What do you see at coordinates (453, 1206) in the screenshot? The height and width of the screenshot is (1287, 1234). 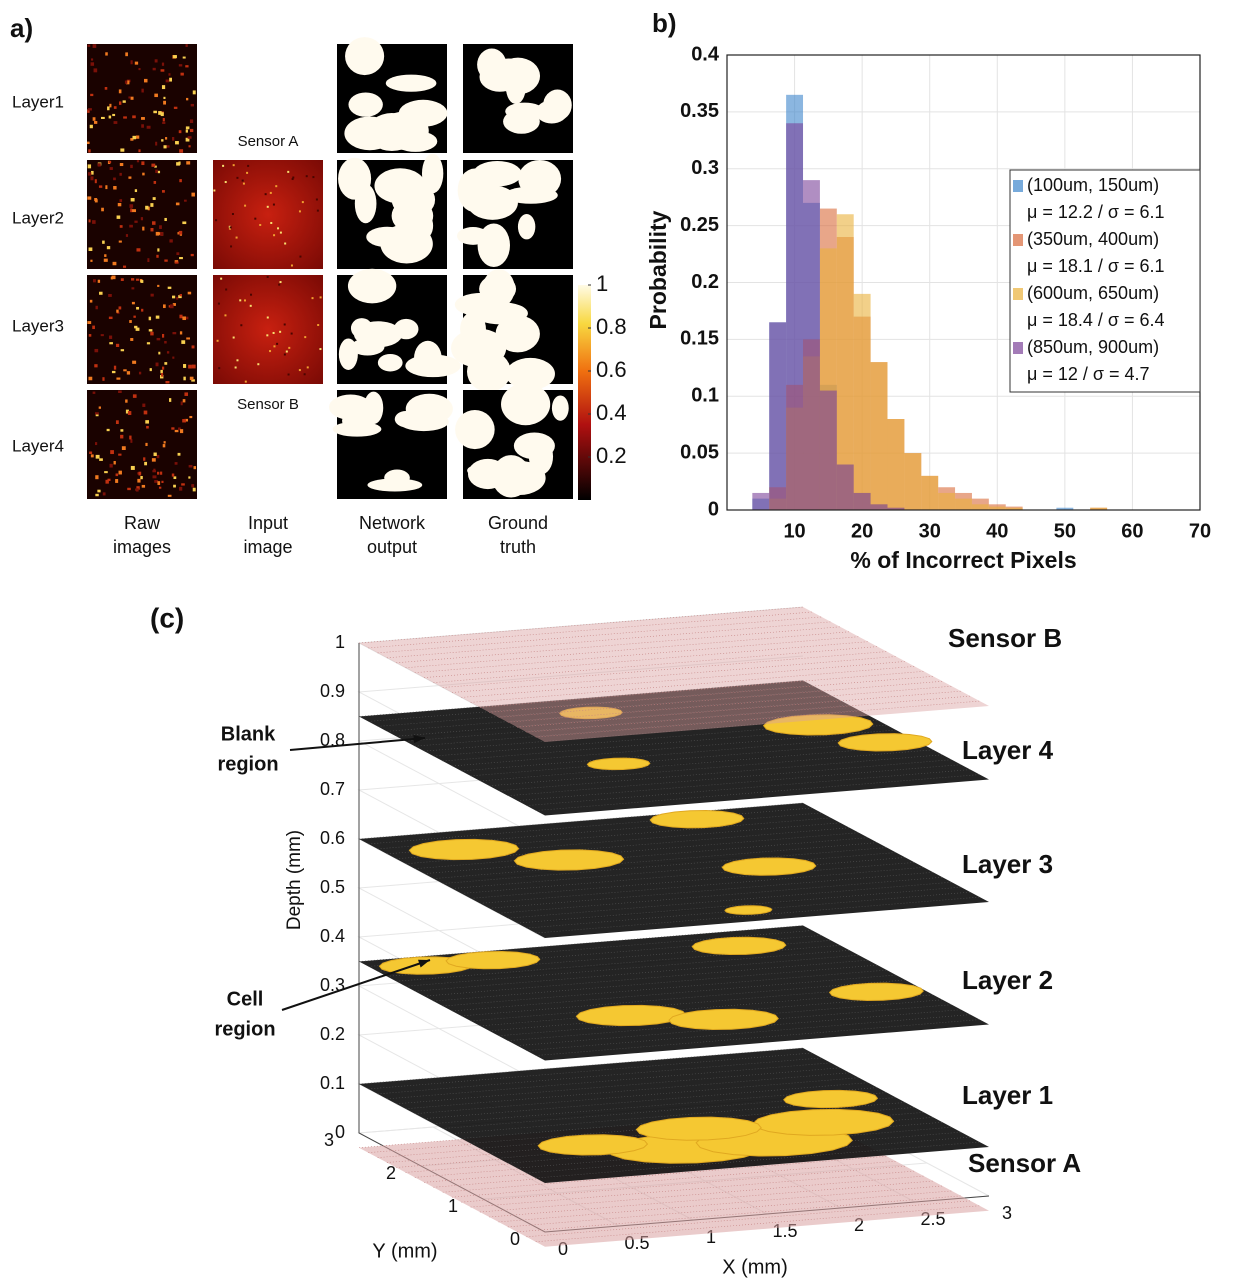 I see `y-tick-label: 1` at bounding box center [453, 1206].